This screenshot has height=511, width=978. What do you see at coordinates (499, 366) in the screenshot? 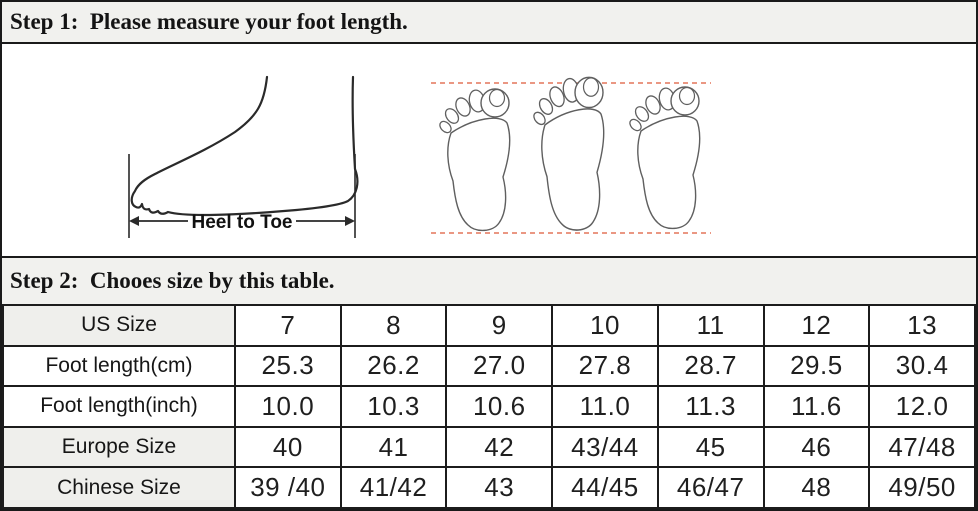
I see `size-cell: 27.0` at bounding box center [499, 366].